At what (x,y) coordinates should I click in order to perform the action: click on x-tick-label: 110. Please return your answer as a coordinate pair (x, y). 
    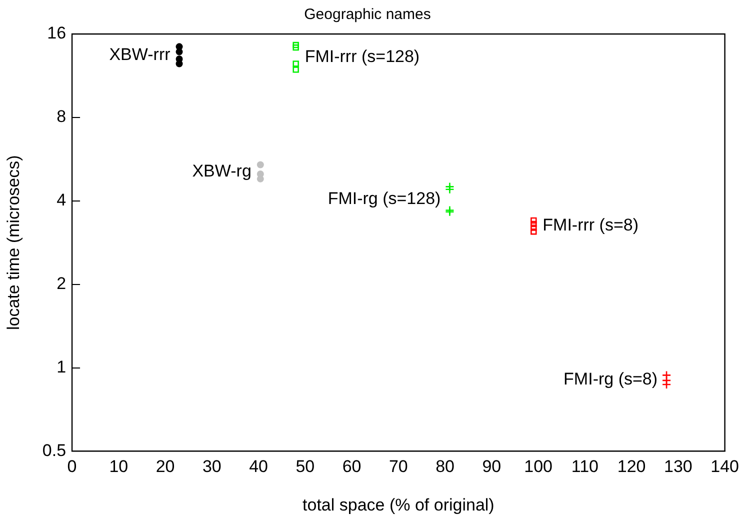
    Looking at the image, I should click on (584, 466).